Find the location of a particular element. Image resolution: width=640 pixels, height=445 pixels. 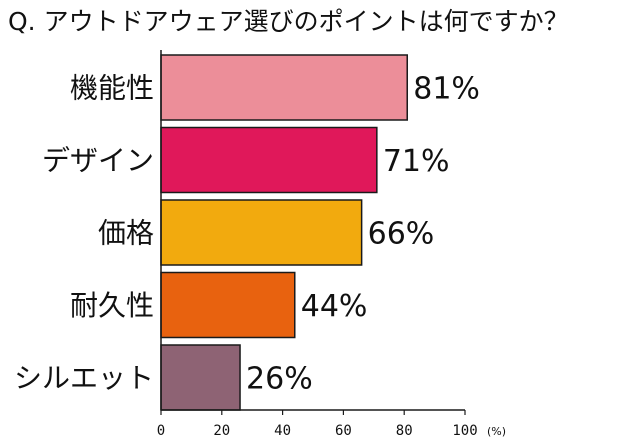

category-label-2: デザイン is located at coordinates (98, 160).